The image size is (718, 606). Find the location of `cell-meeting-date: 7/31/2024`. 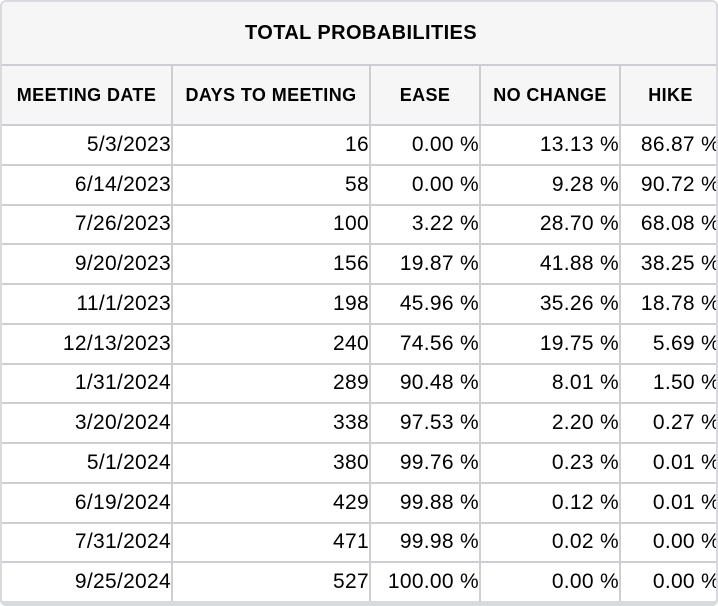

cell-meeting-date: 7/31/2024 is located at coordinates (87, 542).